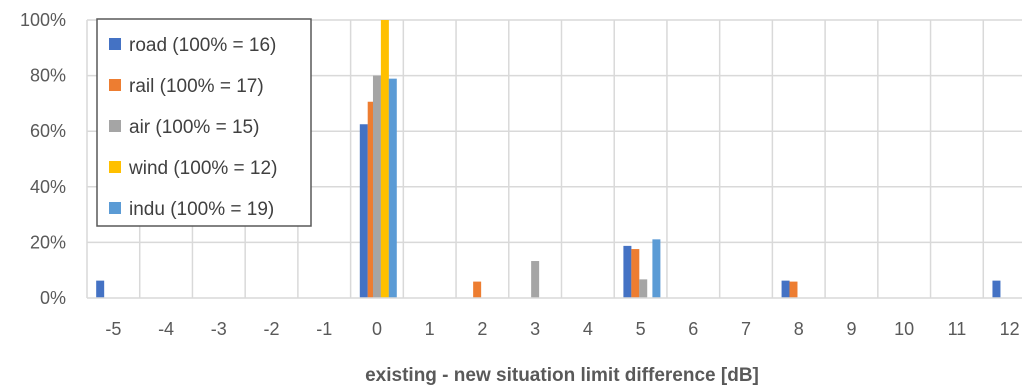 This screenshot has height=387, width=1022. What do you see at coordinates (693, 329) in the screenshot?
I see `x-tick-label: 6` at bounding box center [693, 329].